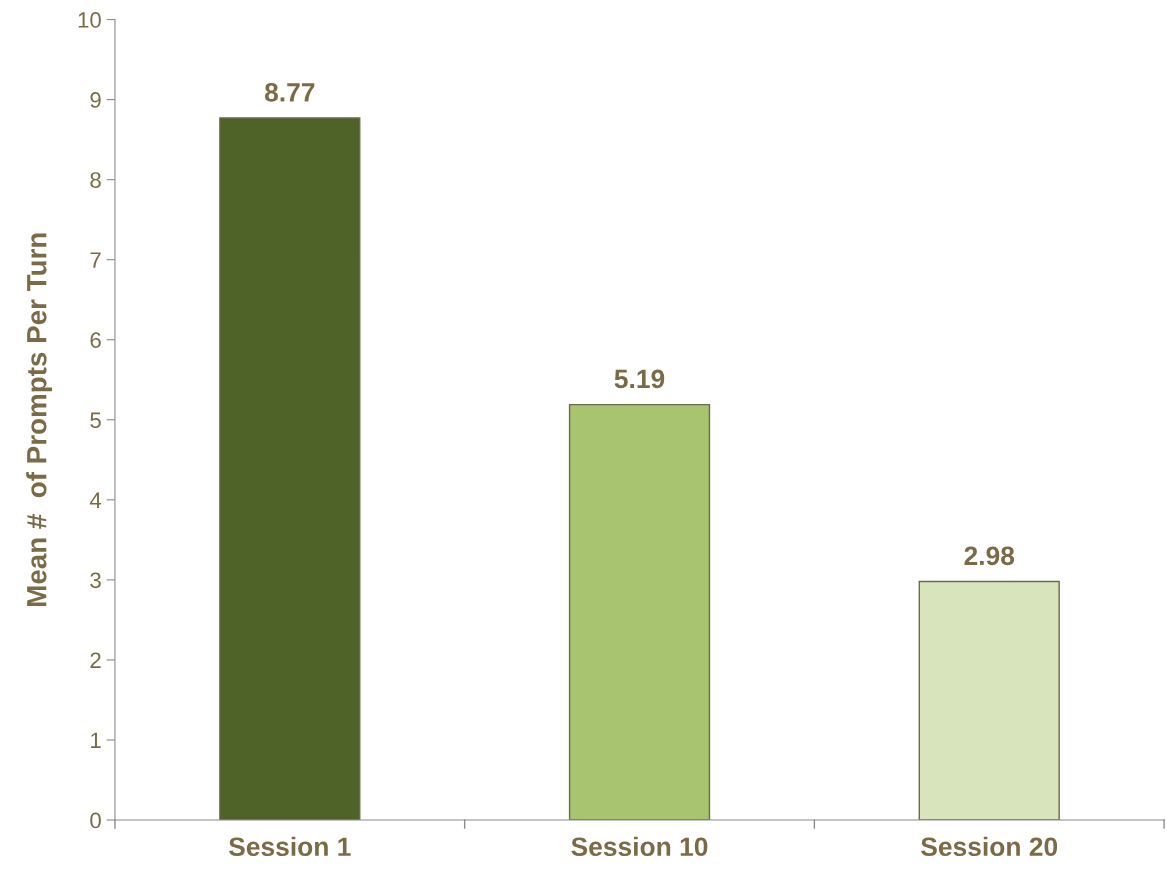 Image resolution: width=1167 pixels, height=872 pixels. Describe the element at coordinates (95, 340) in the screenshot. I see `y-tick-label: 6` at that location.